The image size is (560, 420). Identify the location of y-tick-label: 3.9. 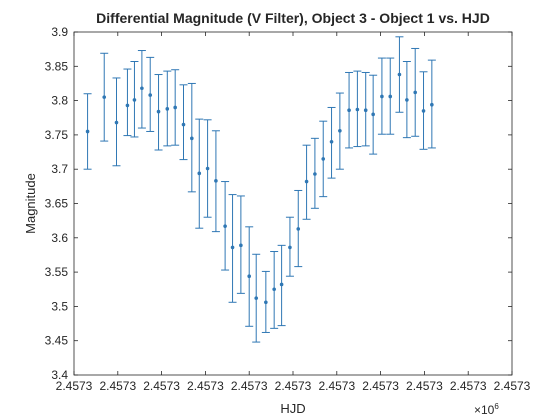
(59, 32).